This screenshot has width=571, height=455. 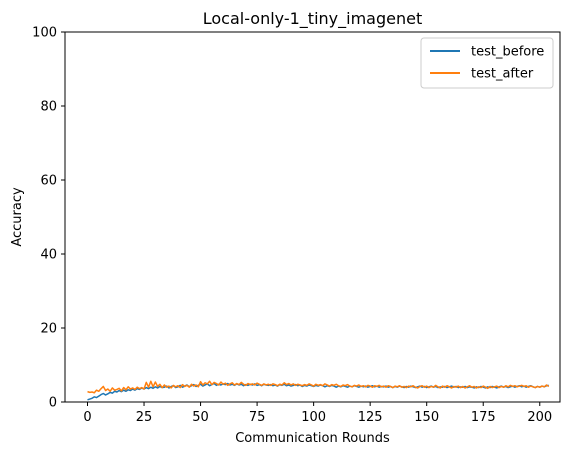 I want to click on series-line-test-after, so click(x=318, y=387).